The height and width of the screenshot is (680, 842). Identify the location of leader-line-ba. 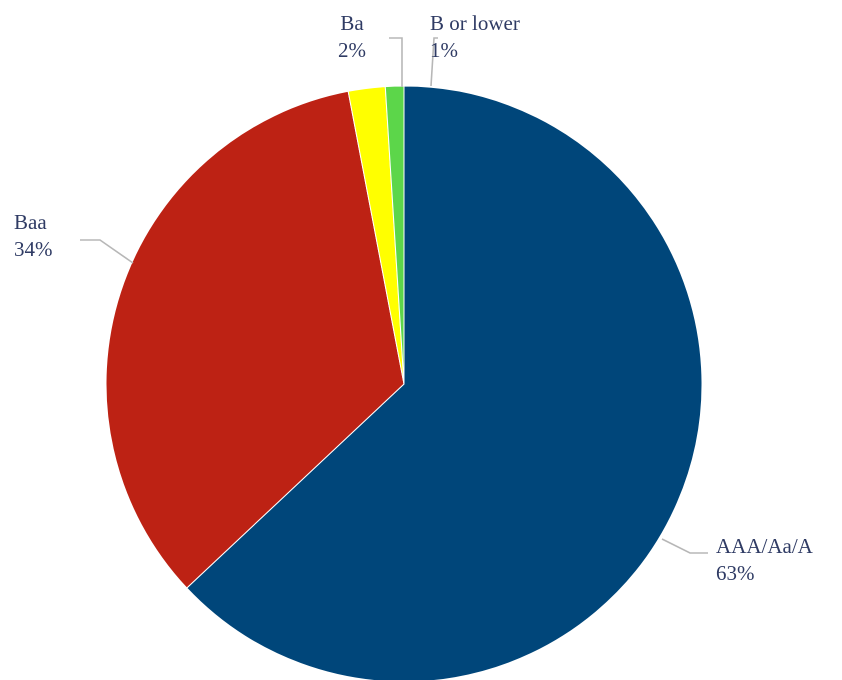
(396, 62).